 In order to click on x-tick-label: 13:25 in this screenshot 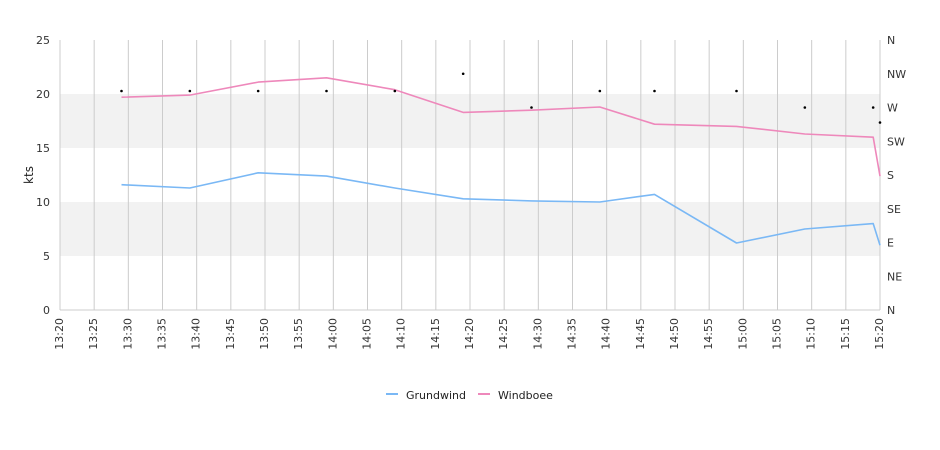, I will do `click(93, 334)`.